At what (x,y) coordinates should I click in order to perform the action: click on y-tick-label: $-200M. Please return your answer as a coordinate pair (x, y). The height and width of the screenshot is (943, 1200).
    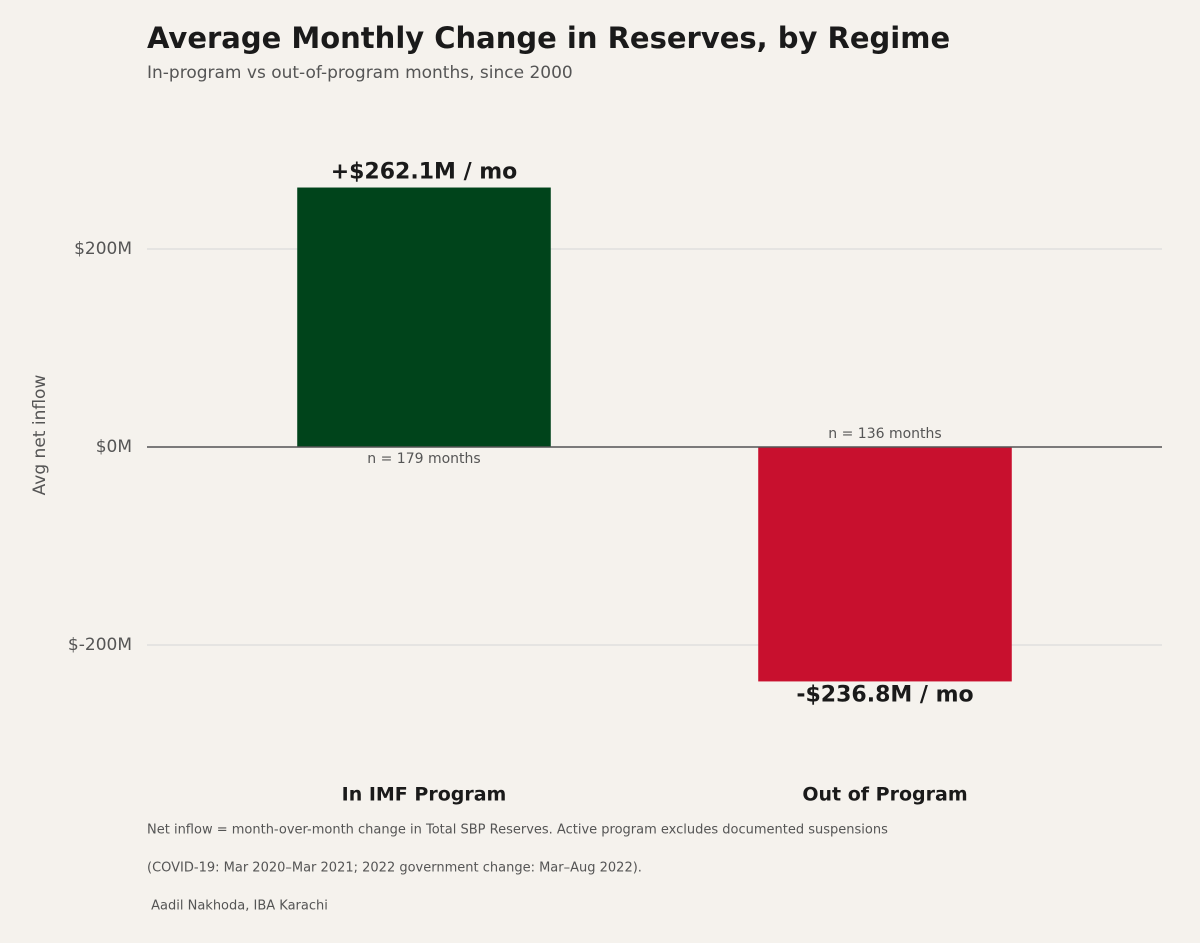
    Looking at the image, I should click on (100, 645).